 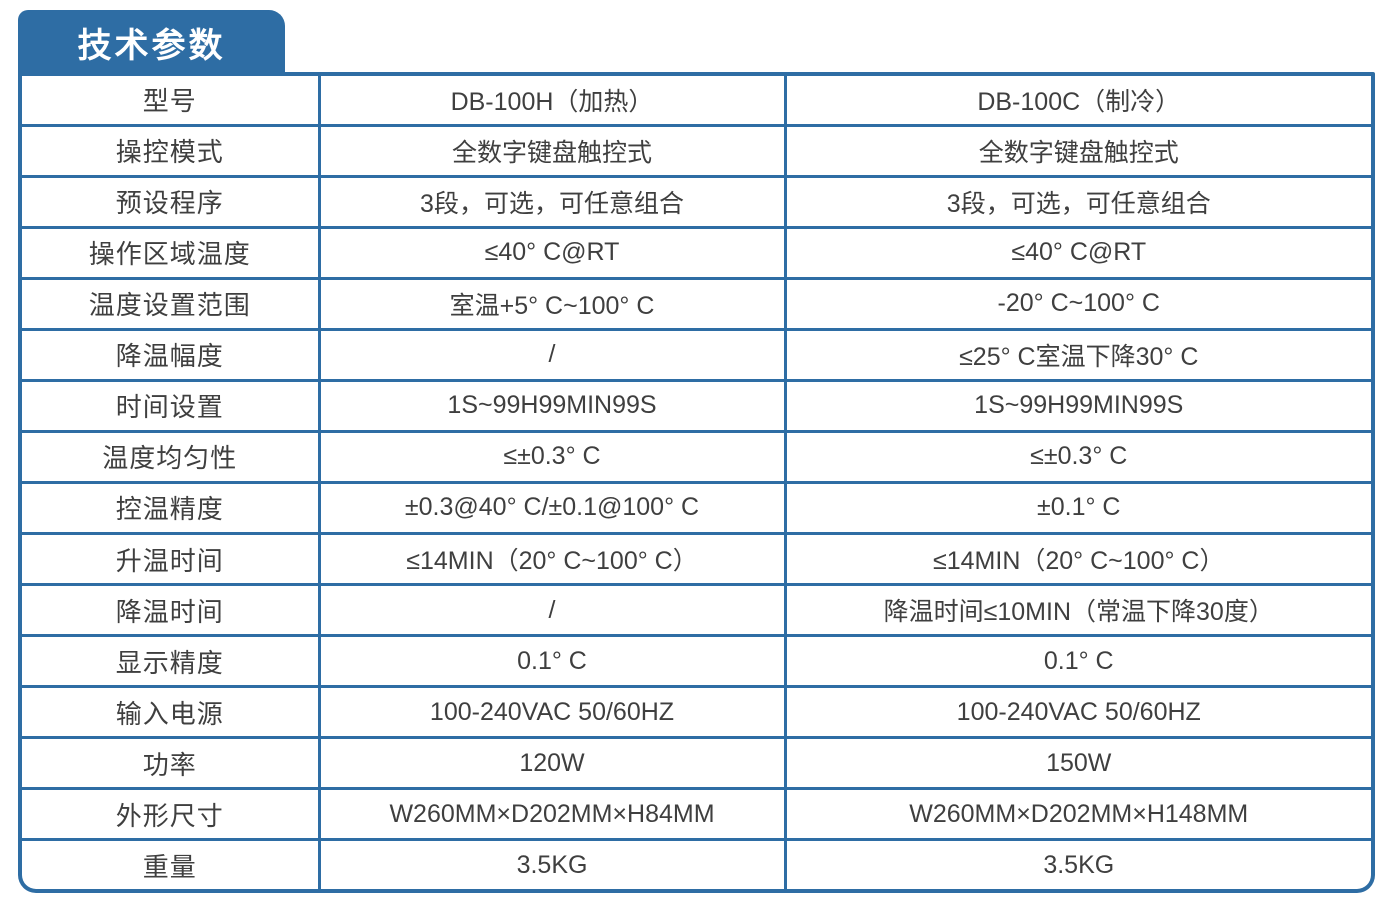 What do you see at coordinates (171, 763) in the screenshot?
I see `param-name-cell: 功率` at bounding box center [171, 763].